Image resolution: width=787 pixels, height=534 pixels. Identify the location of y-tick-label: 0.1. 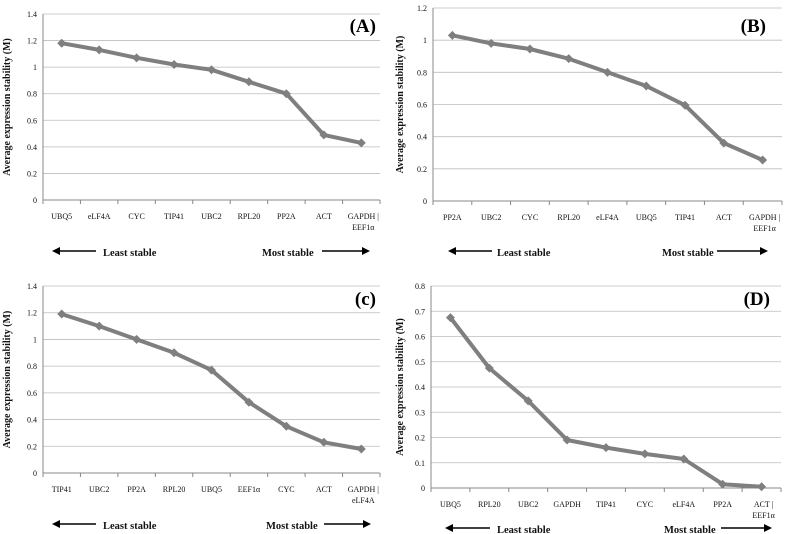
(420, 463).